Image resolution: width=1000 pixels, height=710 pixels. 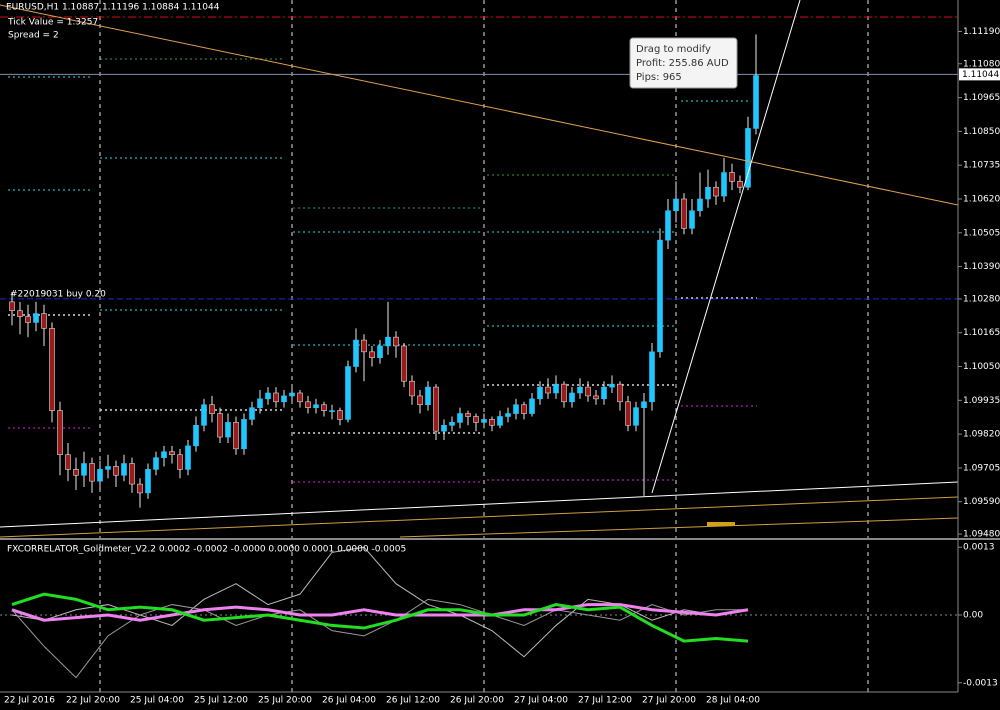 I want to click on x-tick-label: 22 Jul 20:00, so click(x=93, y=701).